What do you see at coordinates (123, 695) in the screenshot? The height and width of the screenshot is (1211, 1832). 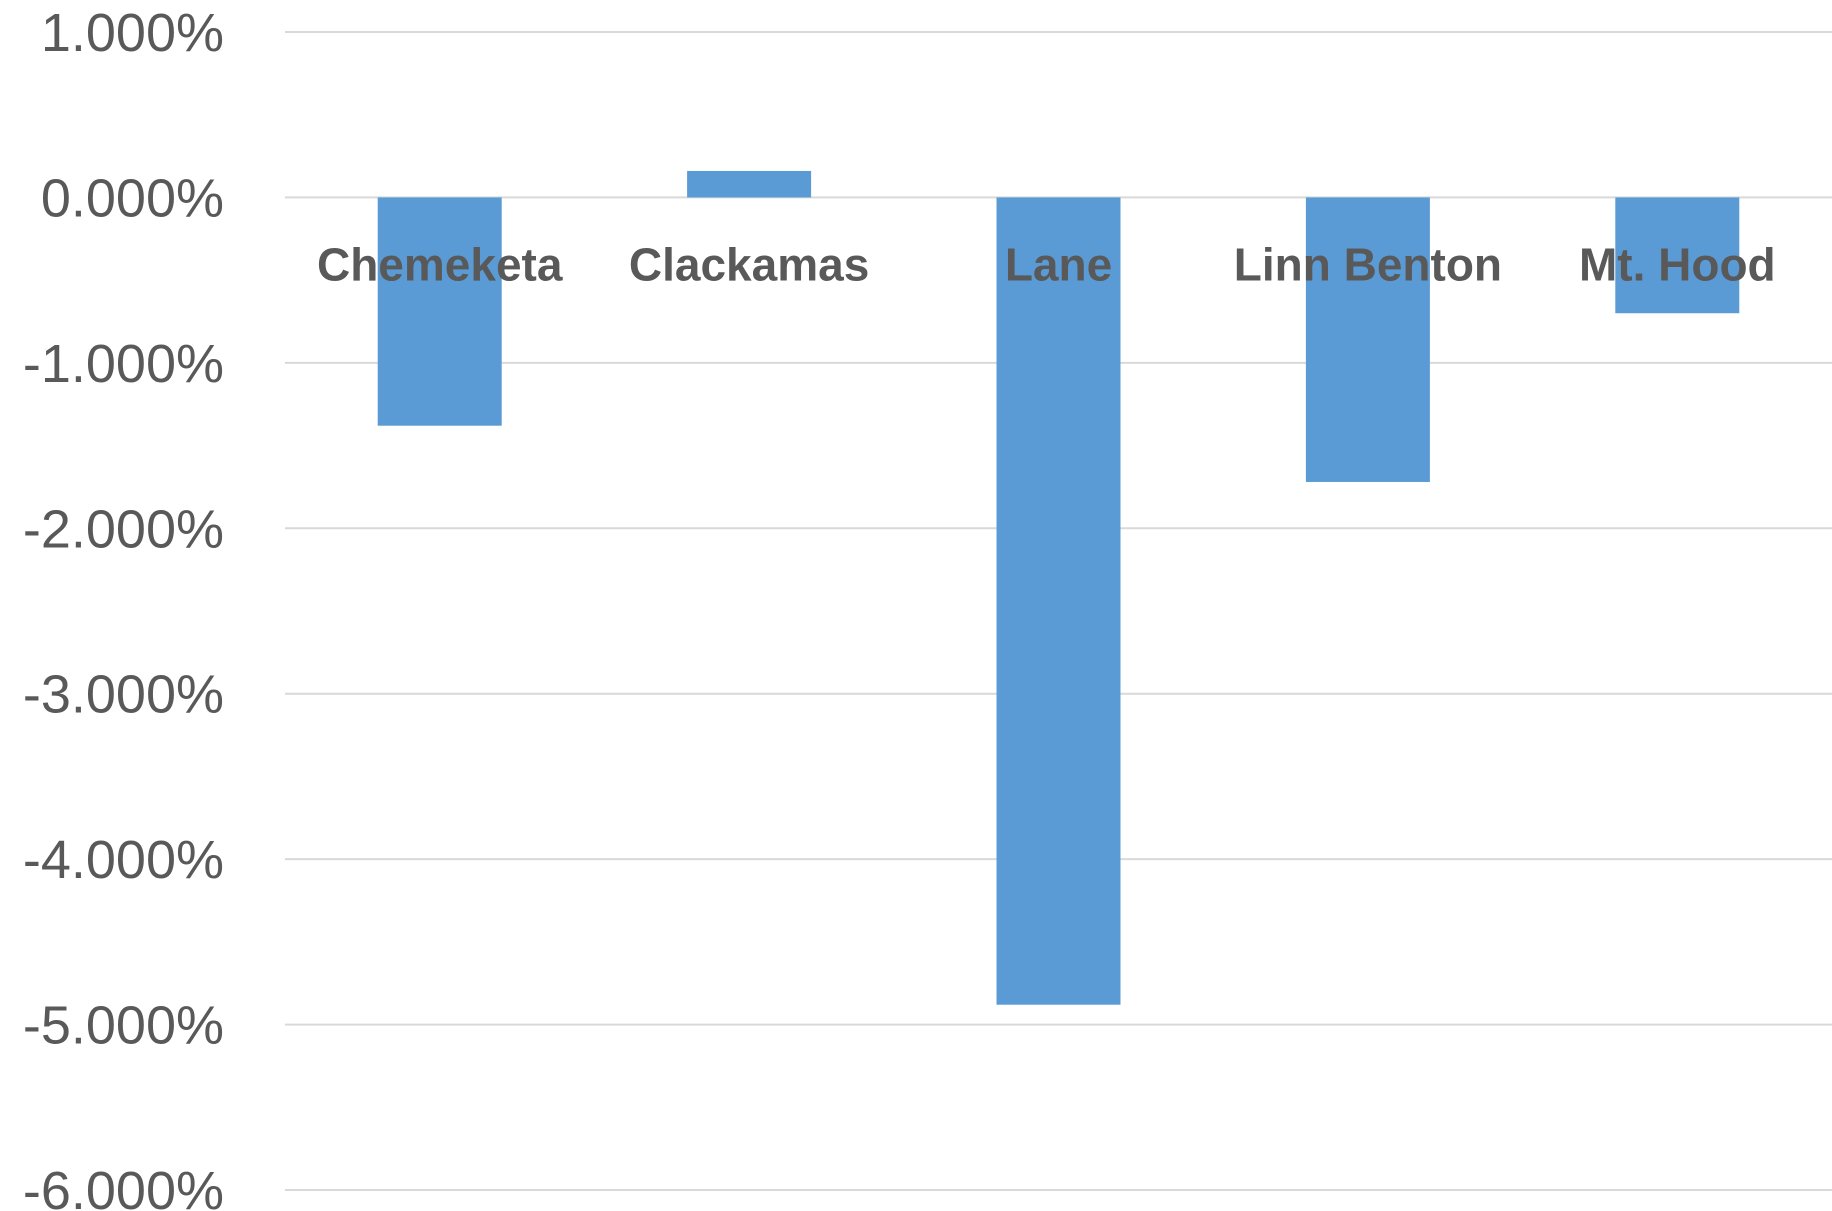 I see `y-tick-label: -3.000%` at bounding box center [123, 695].